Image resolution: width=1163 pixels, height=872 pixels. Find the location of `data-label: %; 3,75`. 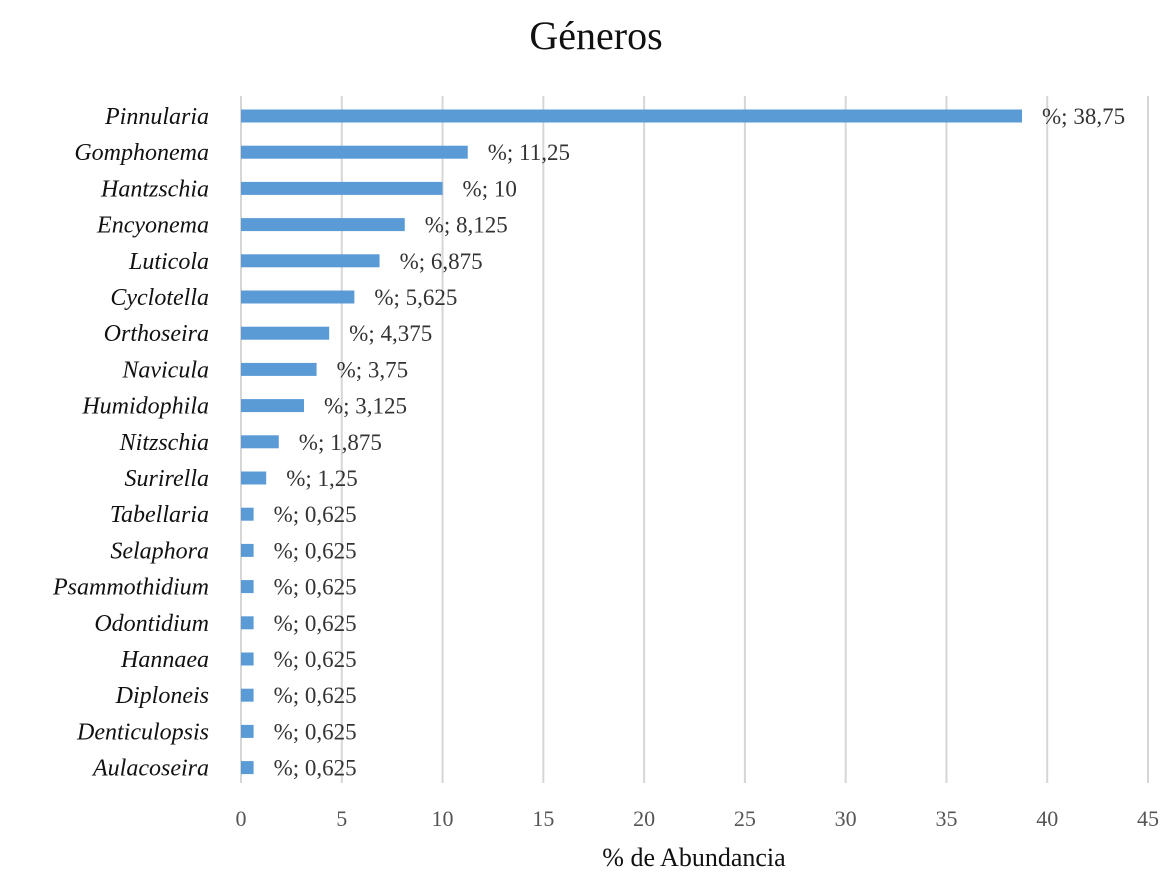

data-label: %; 3,75 is located at coordinates (373, 369).